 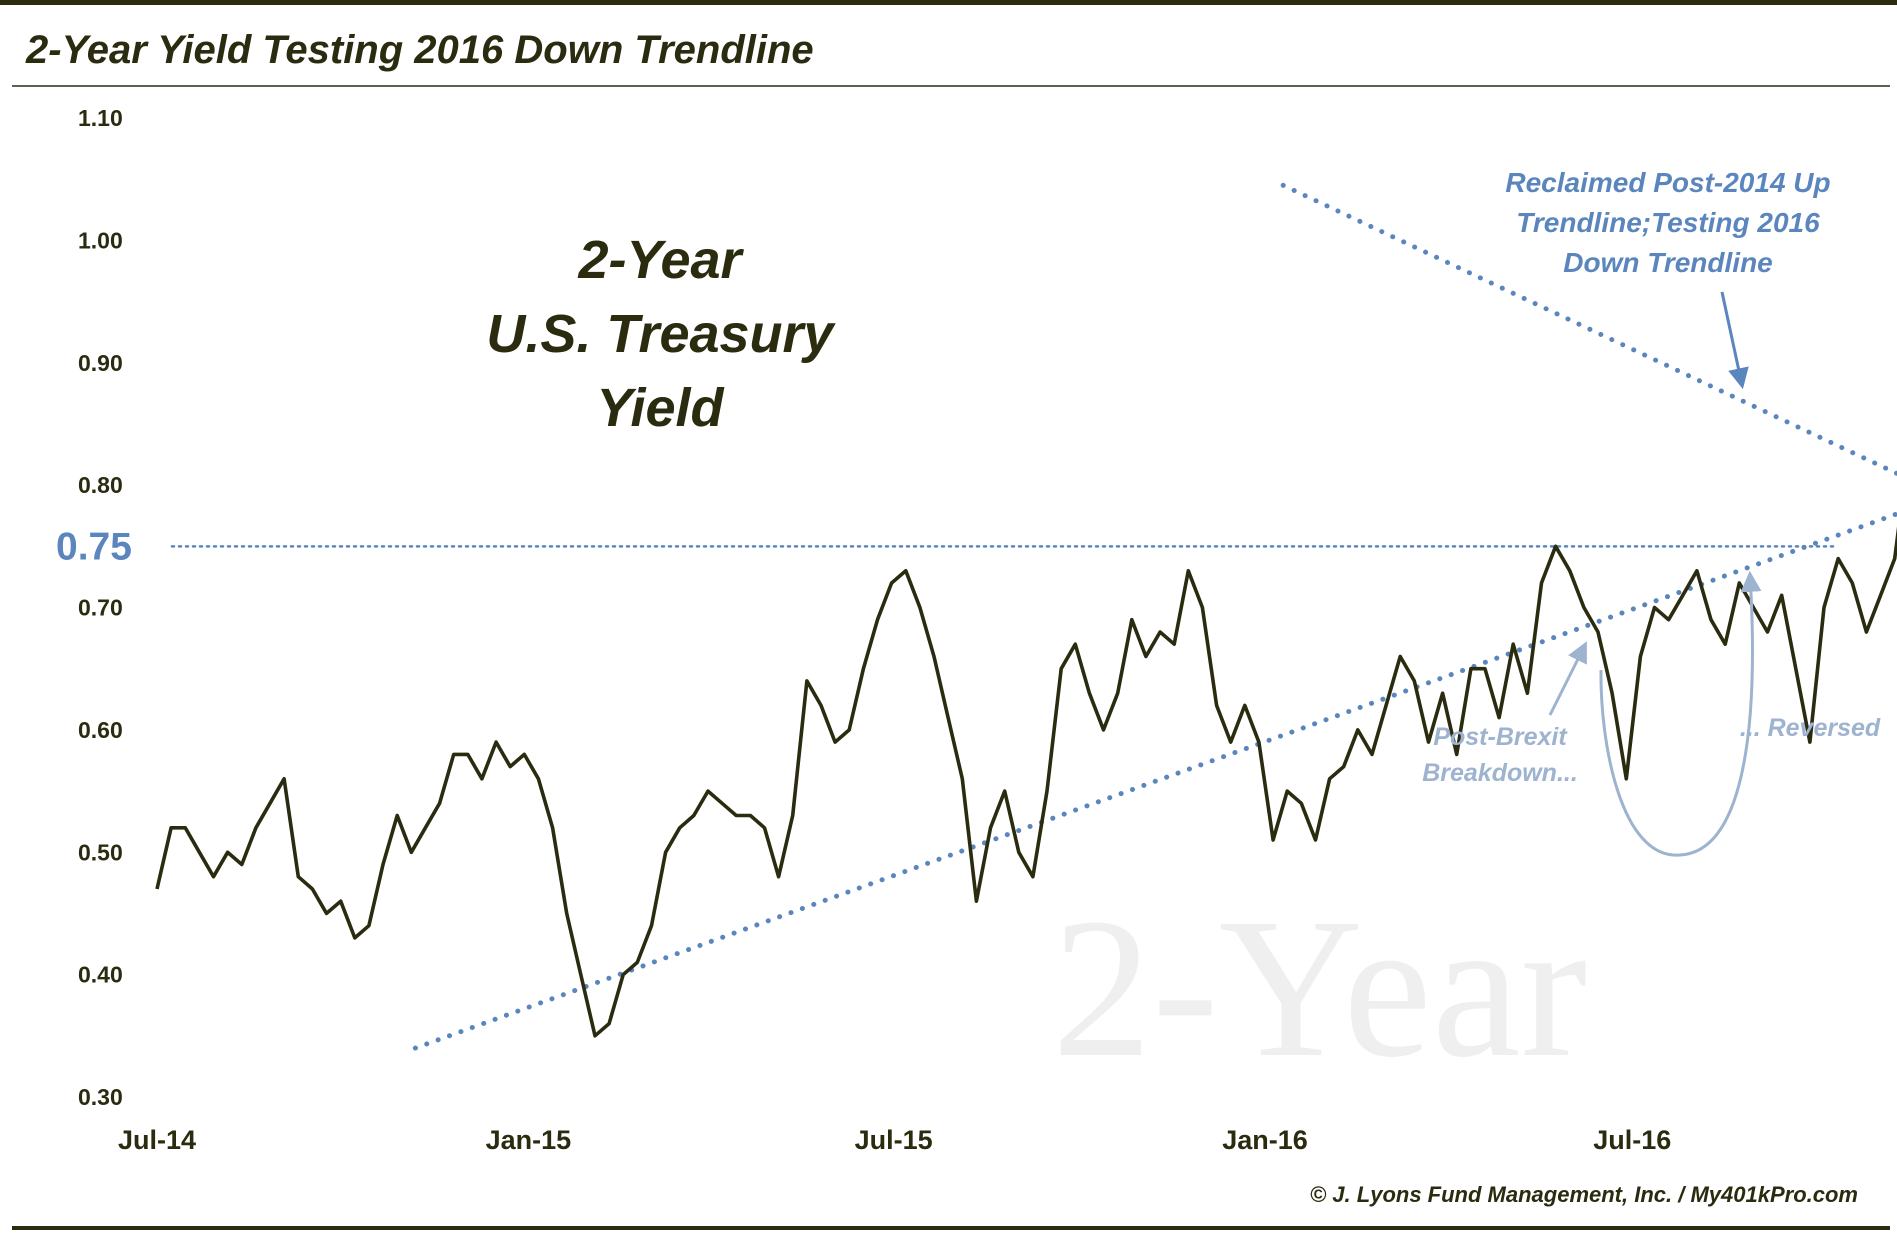 What do you see at coordinates (951, 1228) in the screenshot?
I see `bottom-rule` at bounding box center [951, 1228].